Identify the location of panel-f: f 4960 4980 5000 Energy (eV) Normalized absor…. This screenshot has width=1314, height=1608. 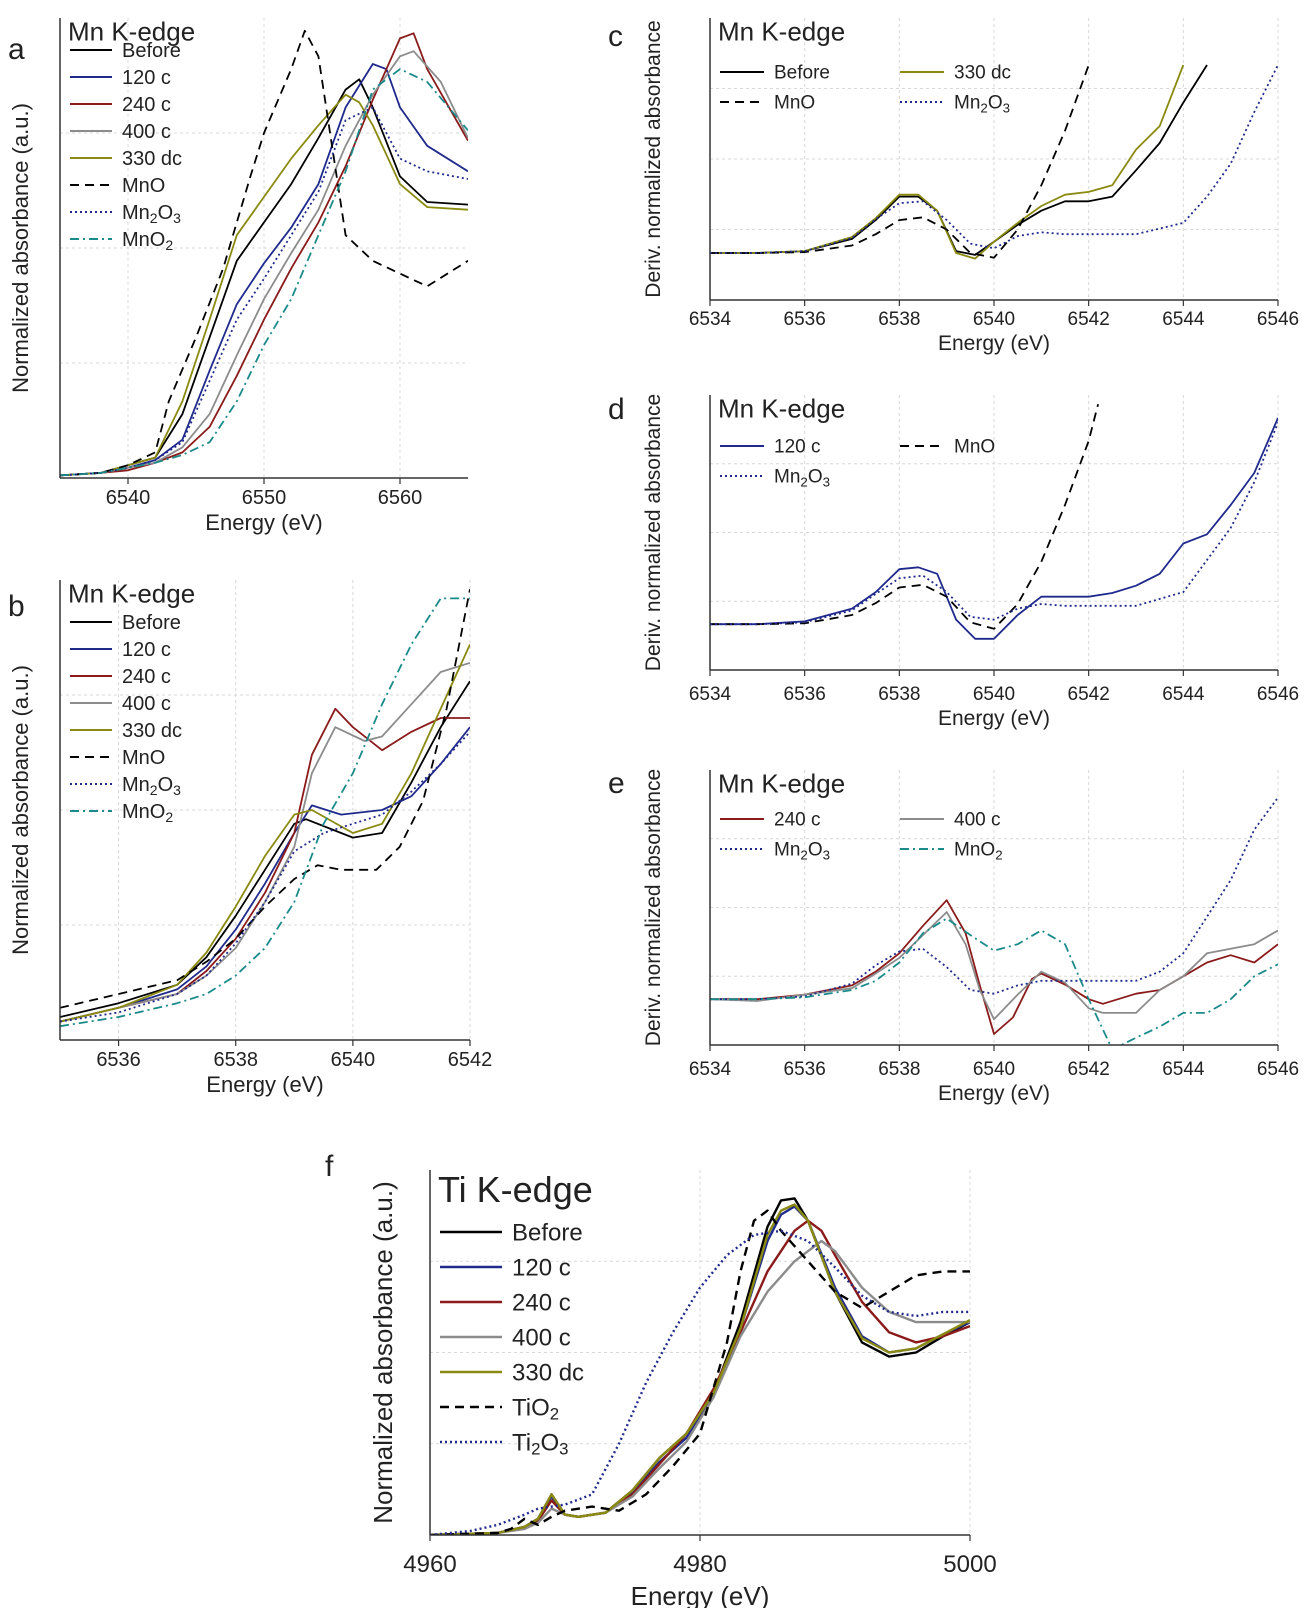
(661, 1379).